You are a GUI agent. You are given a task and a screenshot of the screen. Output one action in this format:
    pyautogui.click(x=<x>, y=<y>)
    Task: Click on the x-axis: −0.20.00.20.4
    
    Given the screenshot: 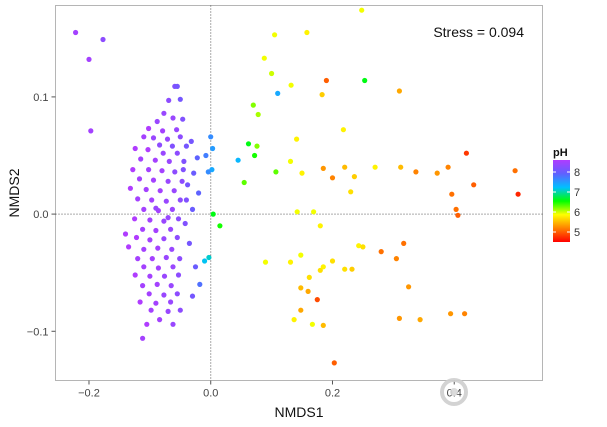 What is the action you would take?
    pyautogui.click(x=270, y=390)
    